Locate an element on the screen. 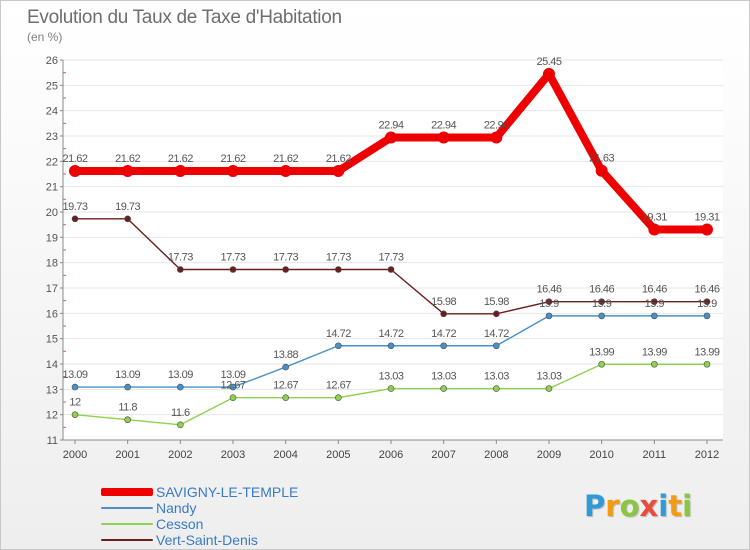 The height and width of the screenshot is (550, 750). x-tick-label: 2005 is located at coordinates (338, 455).